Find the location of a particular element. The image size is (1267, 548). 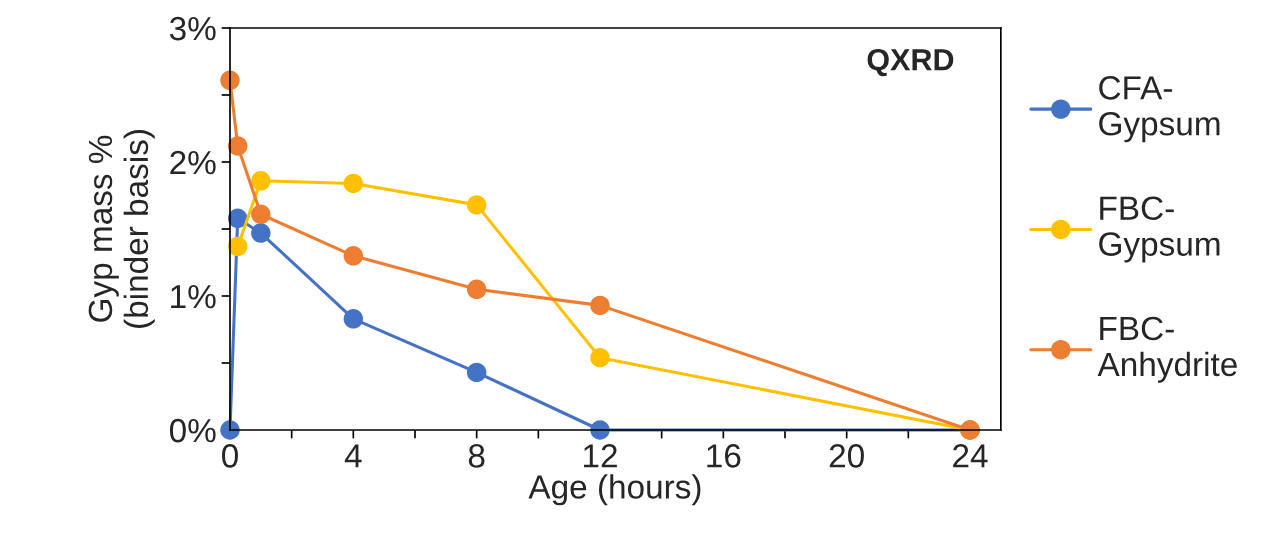

x-tick-label: 0 is located at coordinates (230, 456).